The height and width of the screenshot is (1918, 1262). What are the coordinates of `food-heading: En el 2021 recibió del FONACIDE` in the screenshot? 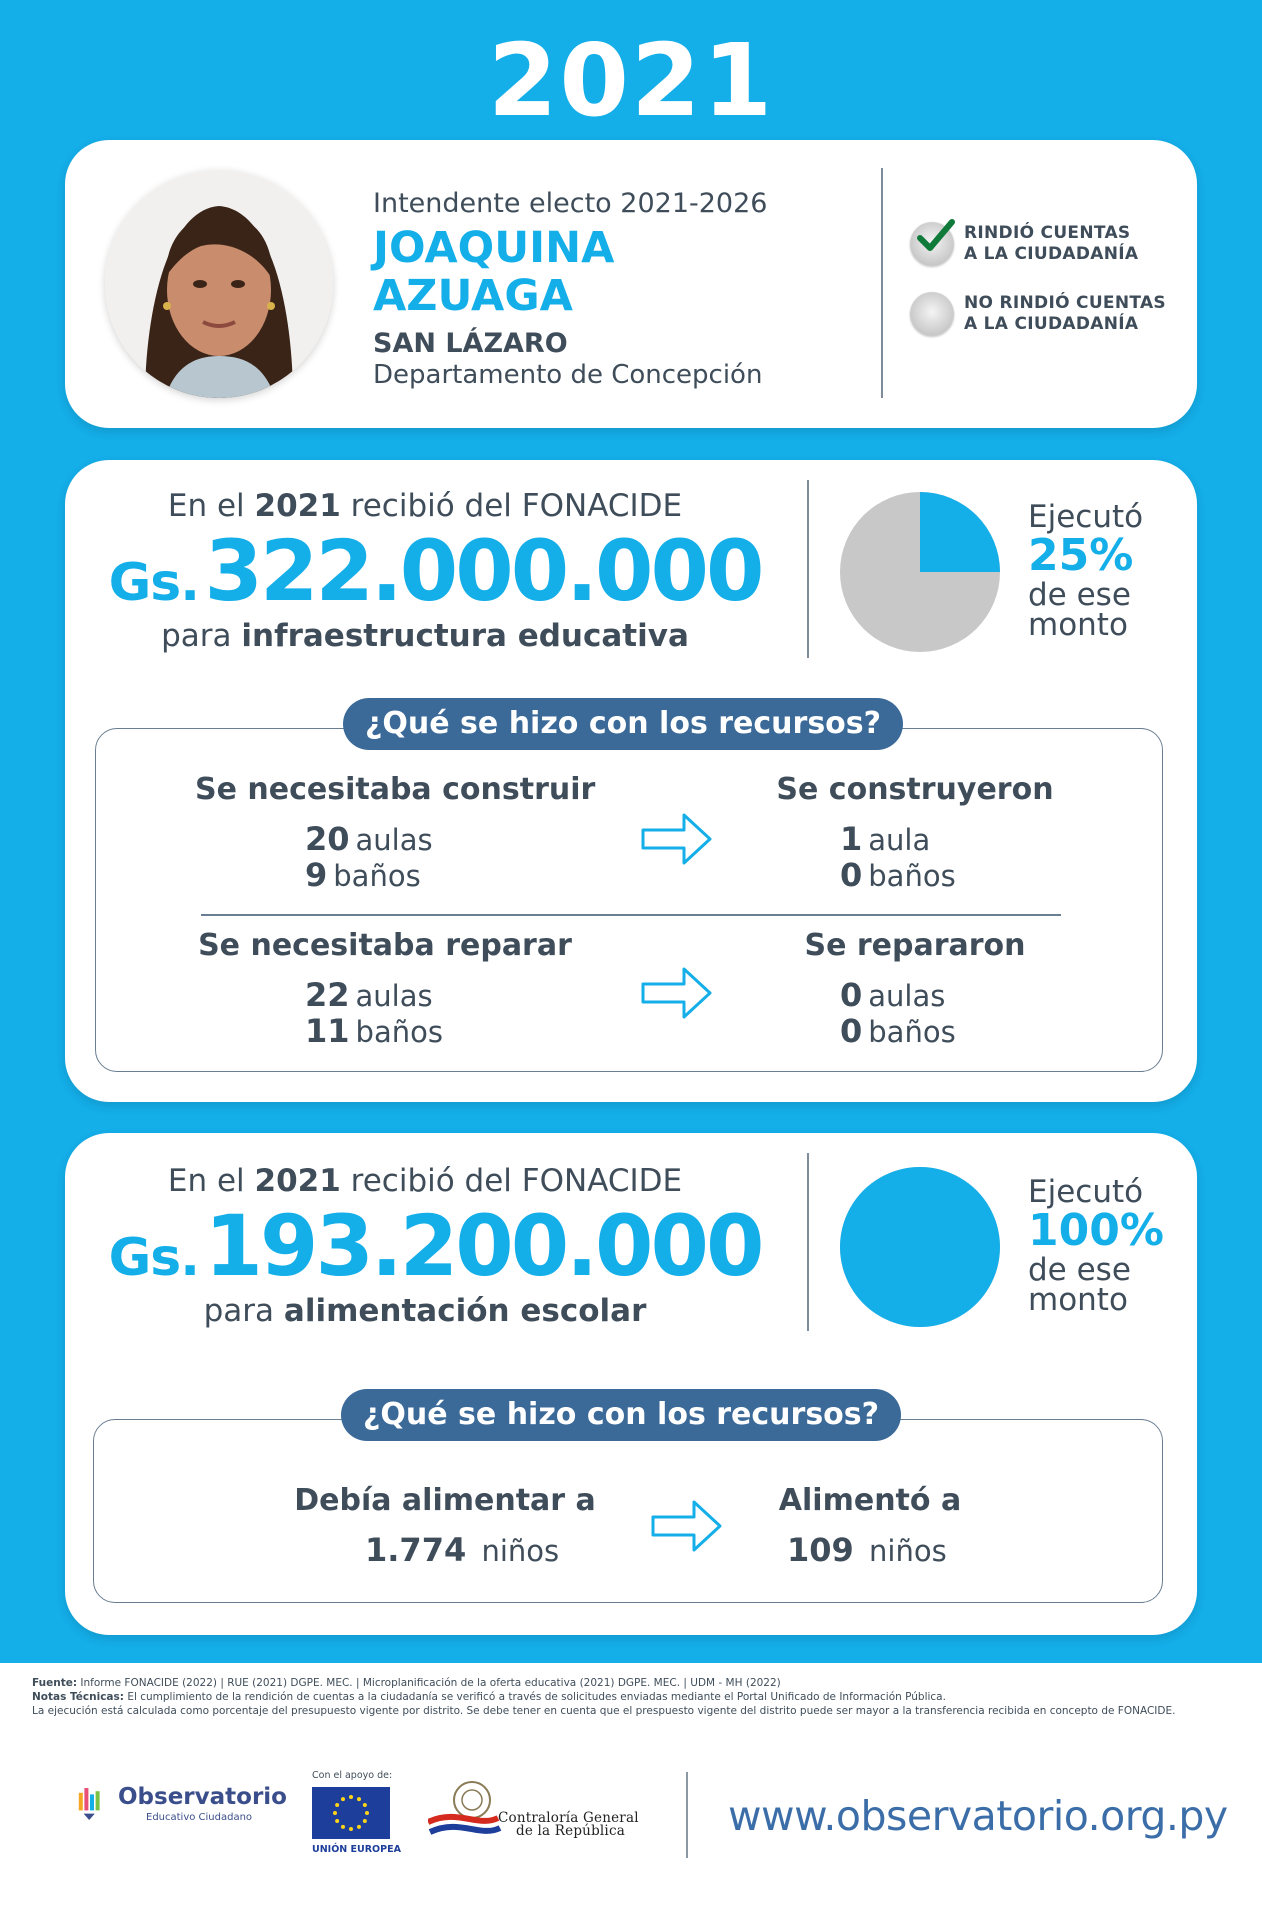 It's located at (425, 1181).